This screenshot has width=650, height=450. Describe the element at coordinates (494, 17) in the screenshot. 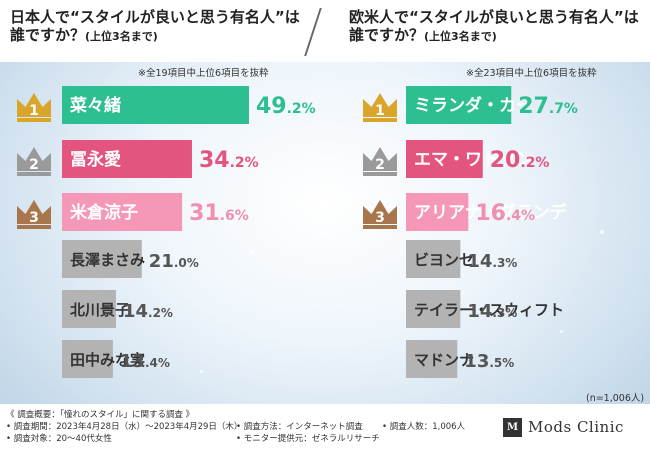

I see `right-title-line1: 欧米人で“スタイルが良いと思う有名人”は` at that location.